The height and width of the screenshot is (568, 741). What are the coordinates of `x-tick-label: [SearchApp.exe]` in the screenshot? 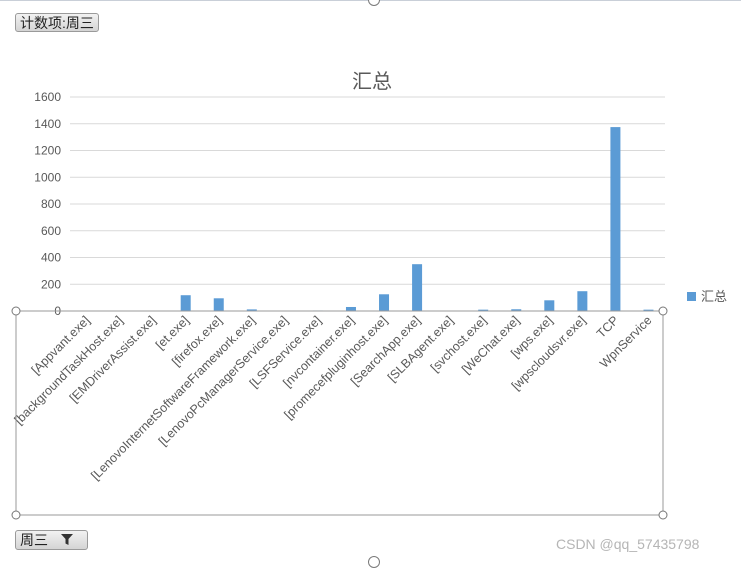 It's located at (385, 350).